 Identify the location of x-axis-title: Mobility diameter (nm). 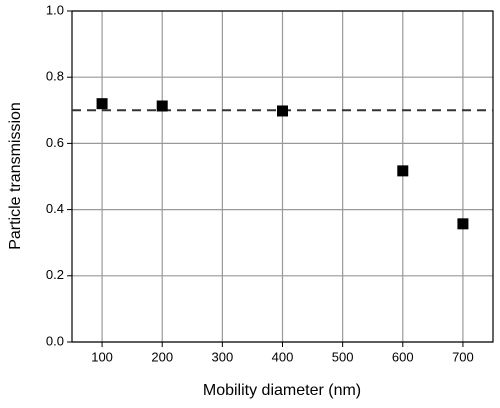
(282, 390).